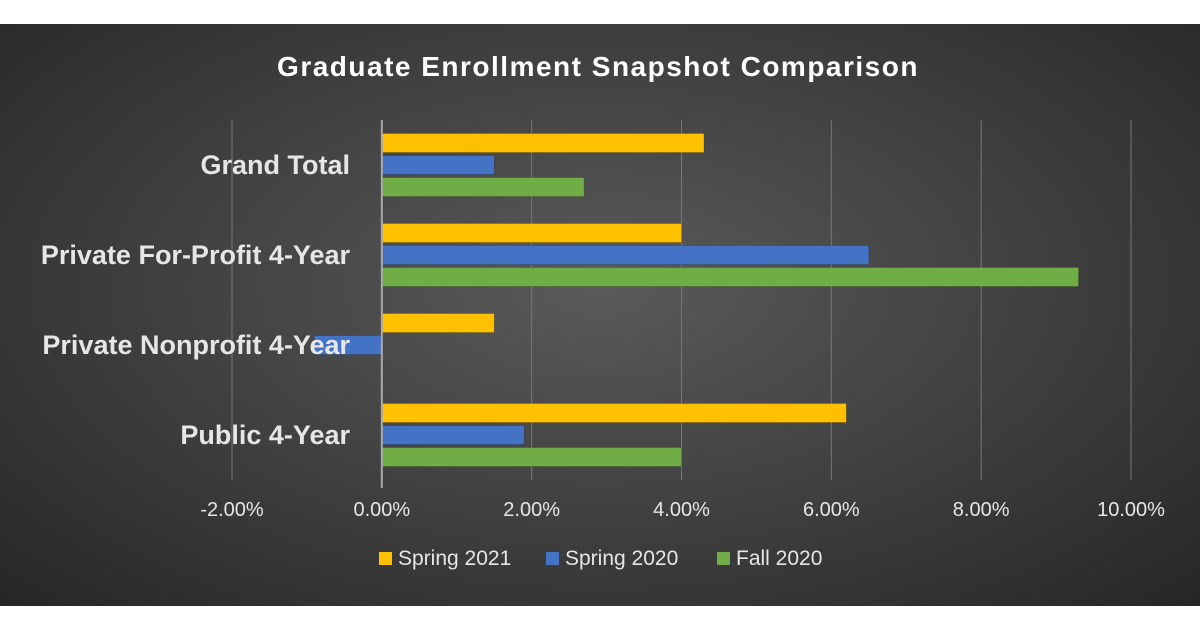 The height and width of the screenshot is (630, 1200). What do you see at coordinates (265, 435) in the screenshot?
I see `category-label: Public 4-Year` at bounding box center [265, 435].